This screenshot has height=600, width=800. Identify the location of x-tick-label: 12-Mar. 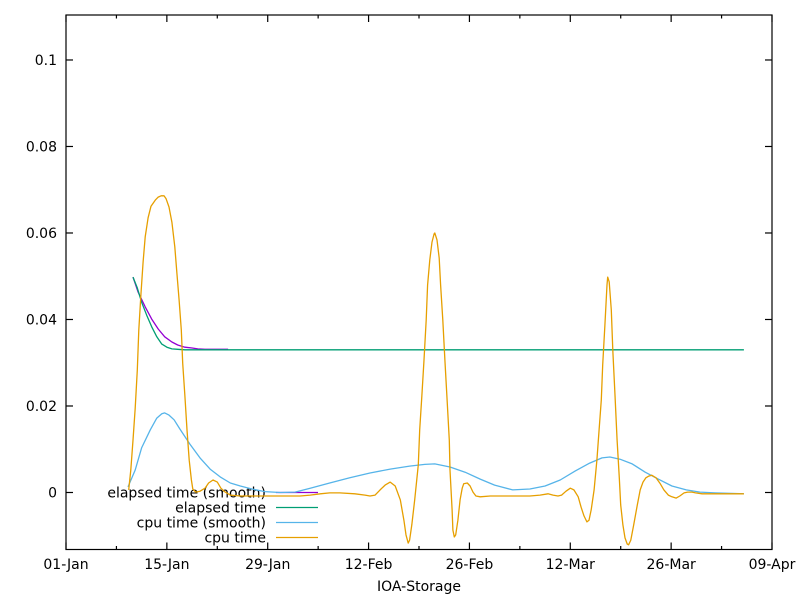
(571, 565).